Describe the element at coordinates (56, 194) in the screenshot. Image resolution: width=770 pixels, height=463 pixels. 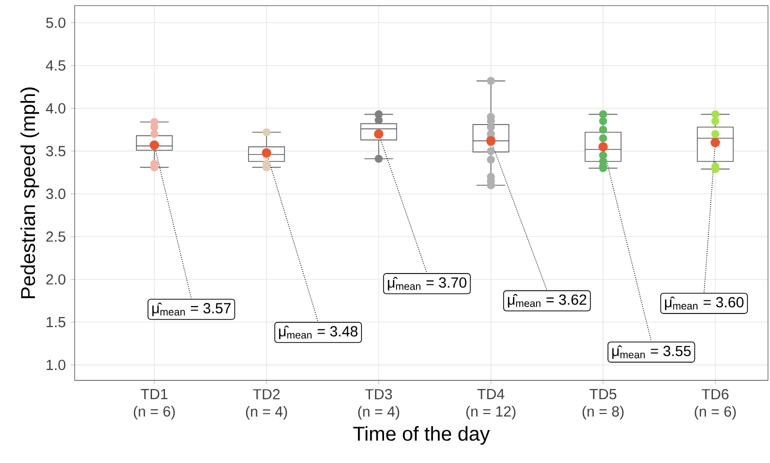
I see `y-tick-label: 3.0` at that location.